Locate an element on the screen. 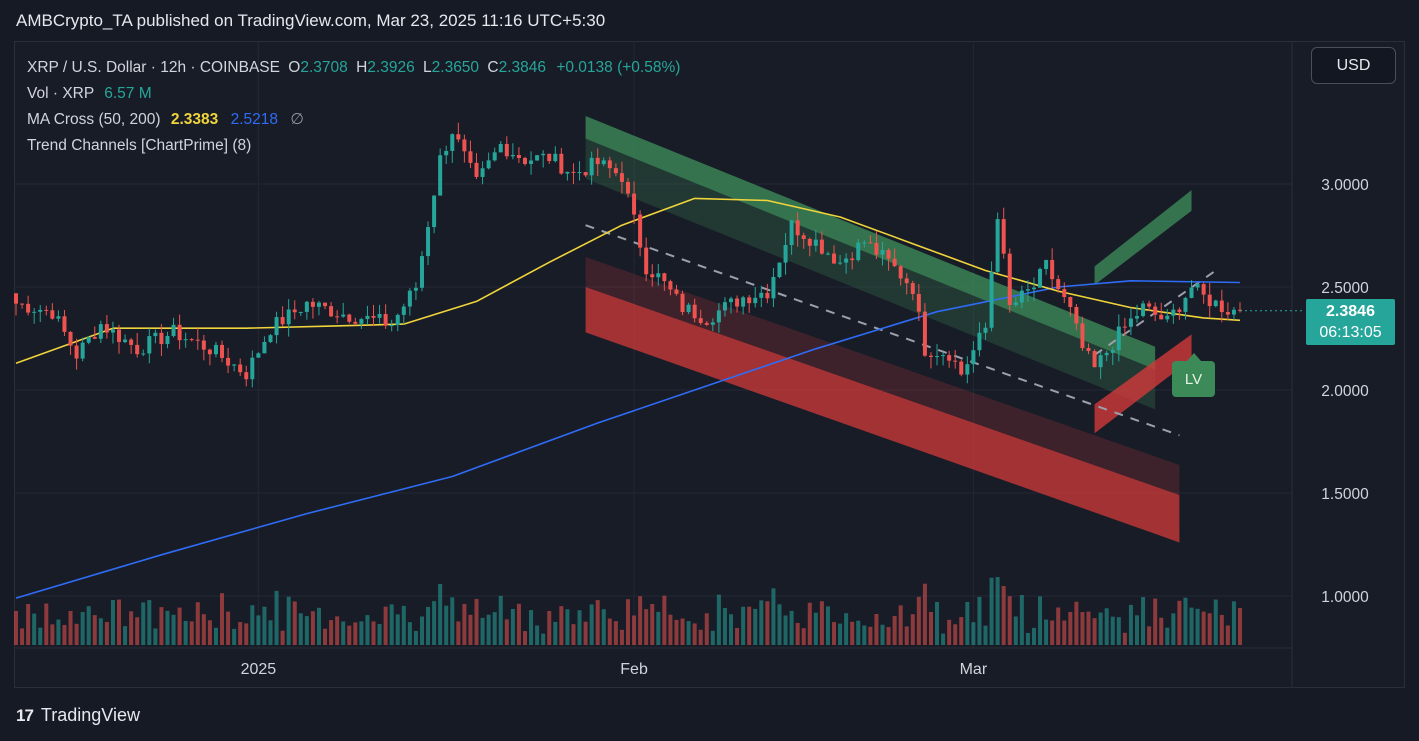 This screenshot has height=741, width=1419. y-tick-label: 1.5000 is located at coordinates (1345, 494).